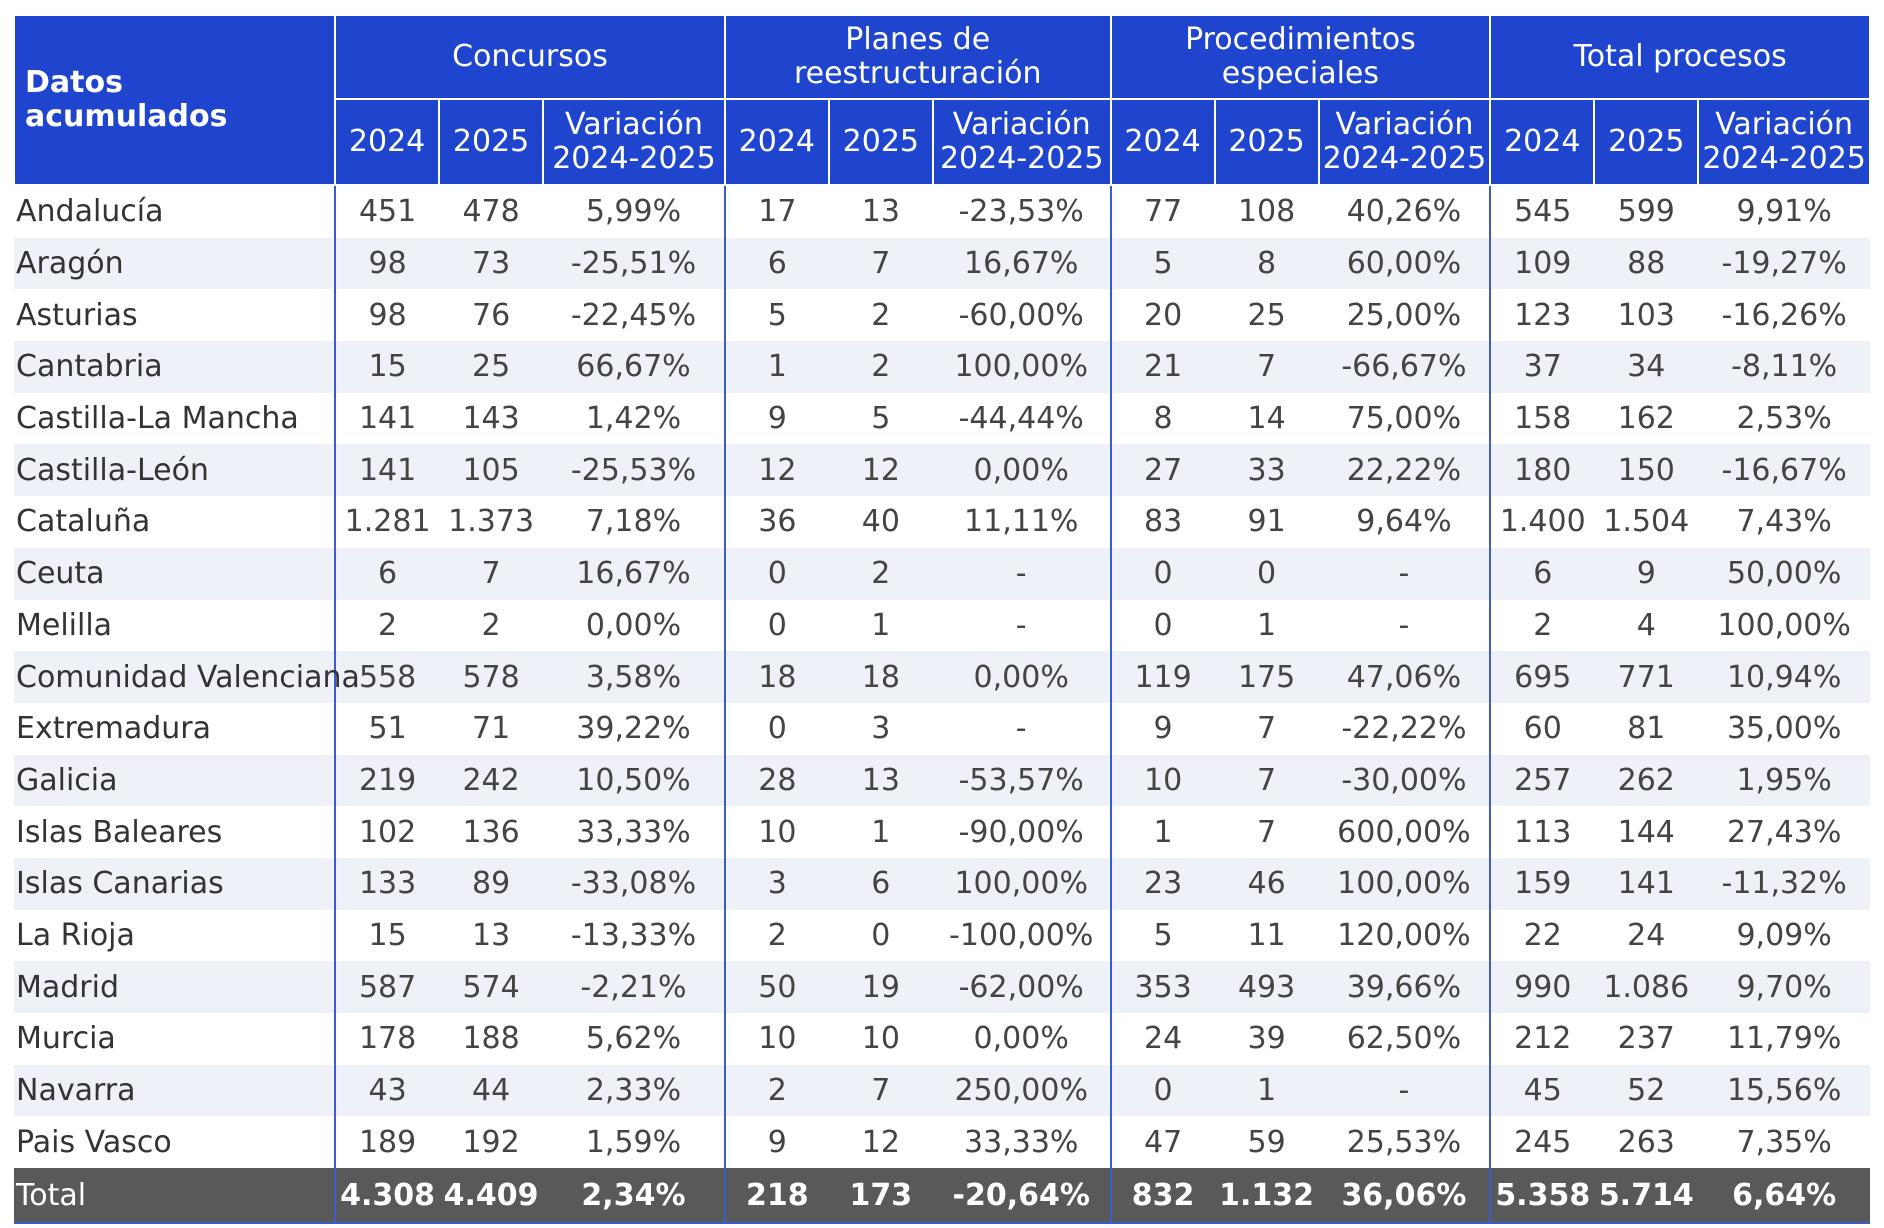 The image size is (1884, 1228). What do you see at coordinates (1162, 1142) in the screenshot?
I see `cell-procedimientos-2024: 47` at bounding box center [1162, 1142].